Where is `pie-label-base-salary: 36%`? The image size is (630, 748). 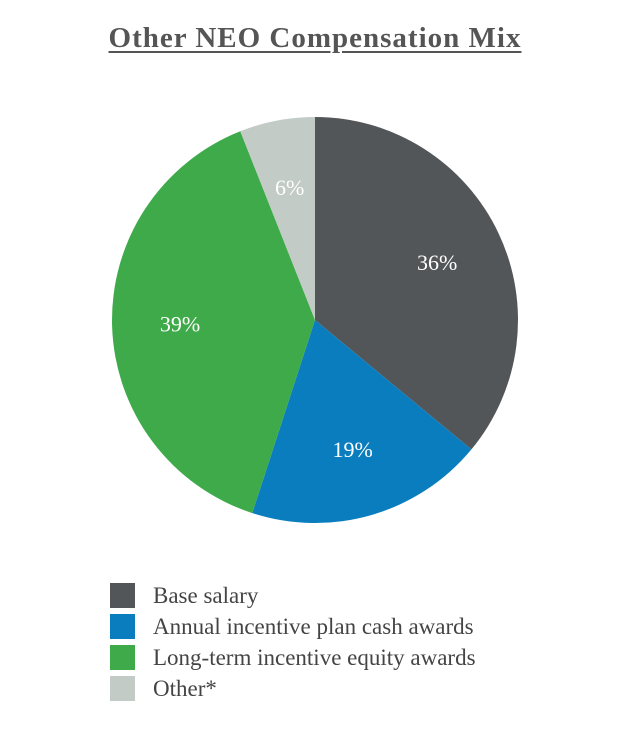
pie-label-base-salary: 36% is located at coordinates (437, 262).